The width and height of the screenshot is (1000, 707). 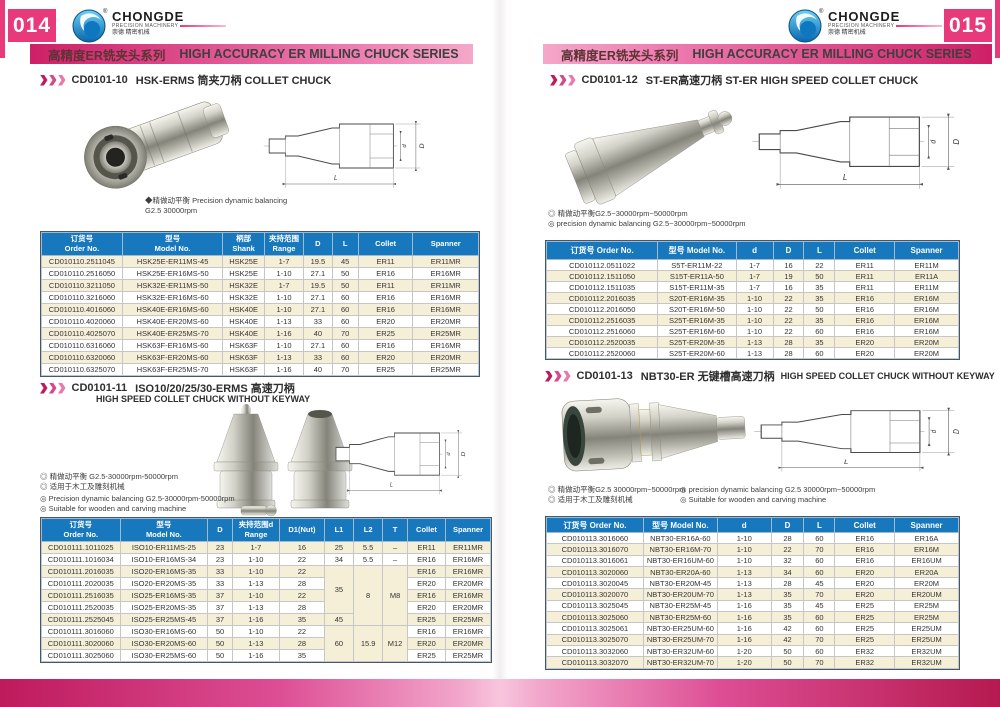 I want to click on bottom-bar, so click(x=500, y=693).